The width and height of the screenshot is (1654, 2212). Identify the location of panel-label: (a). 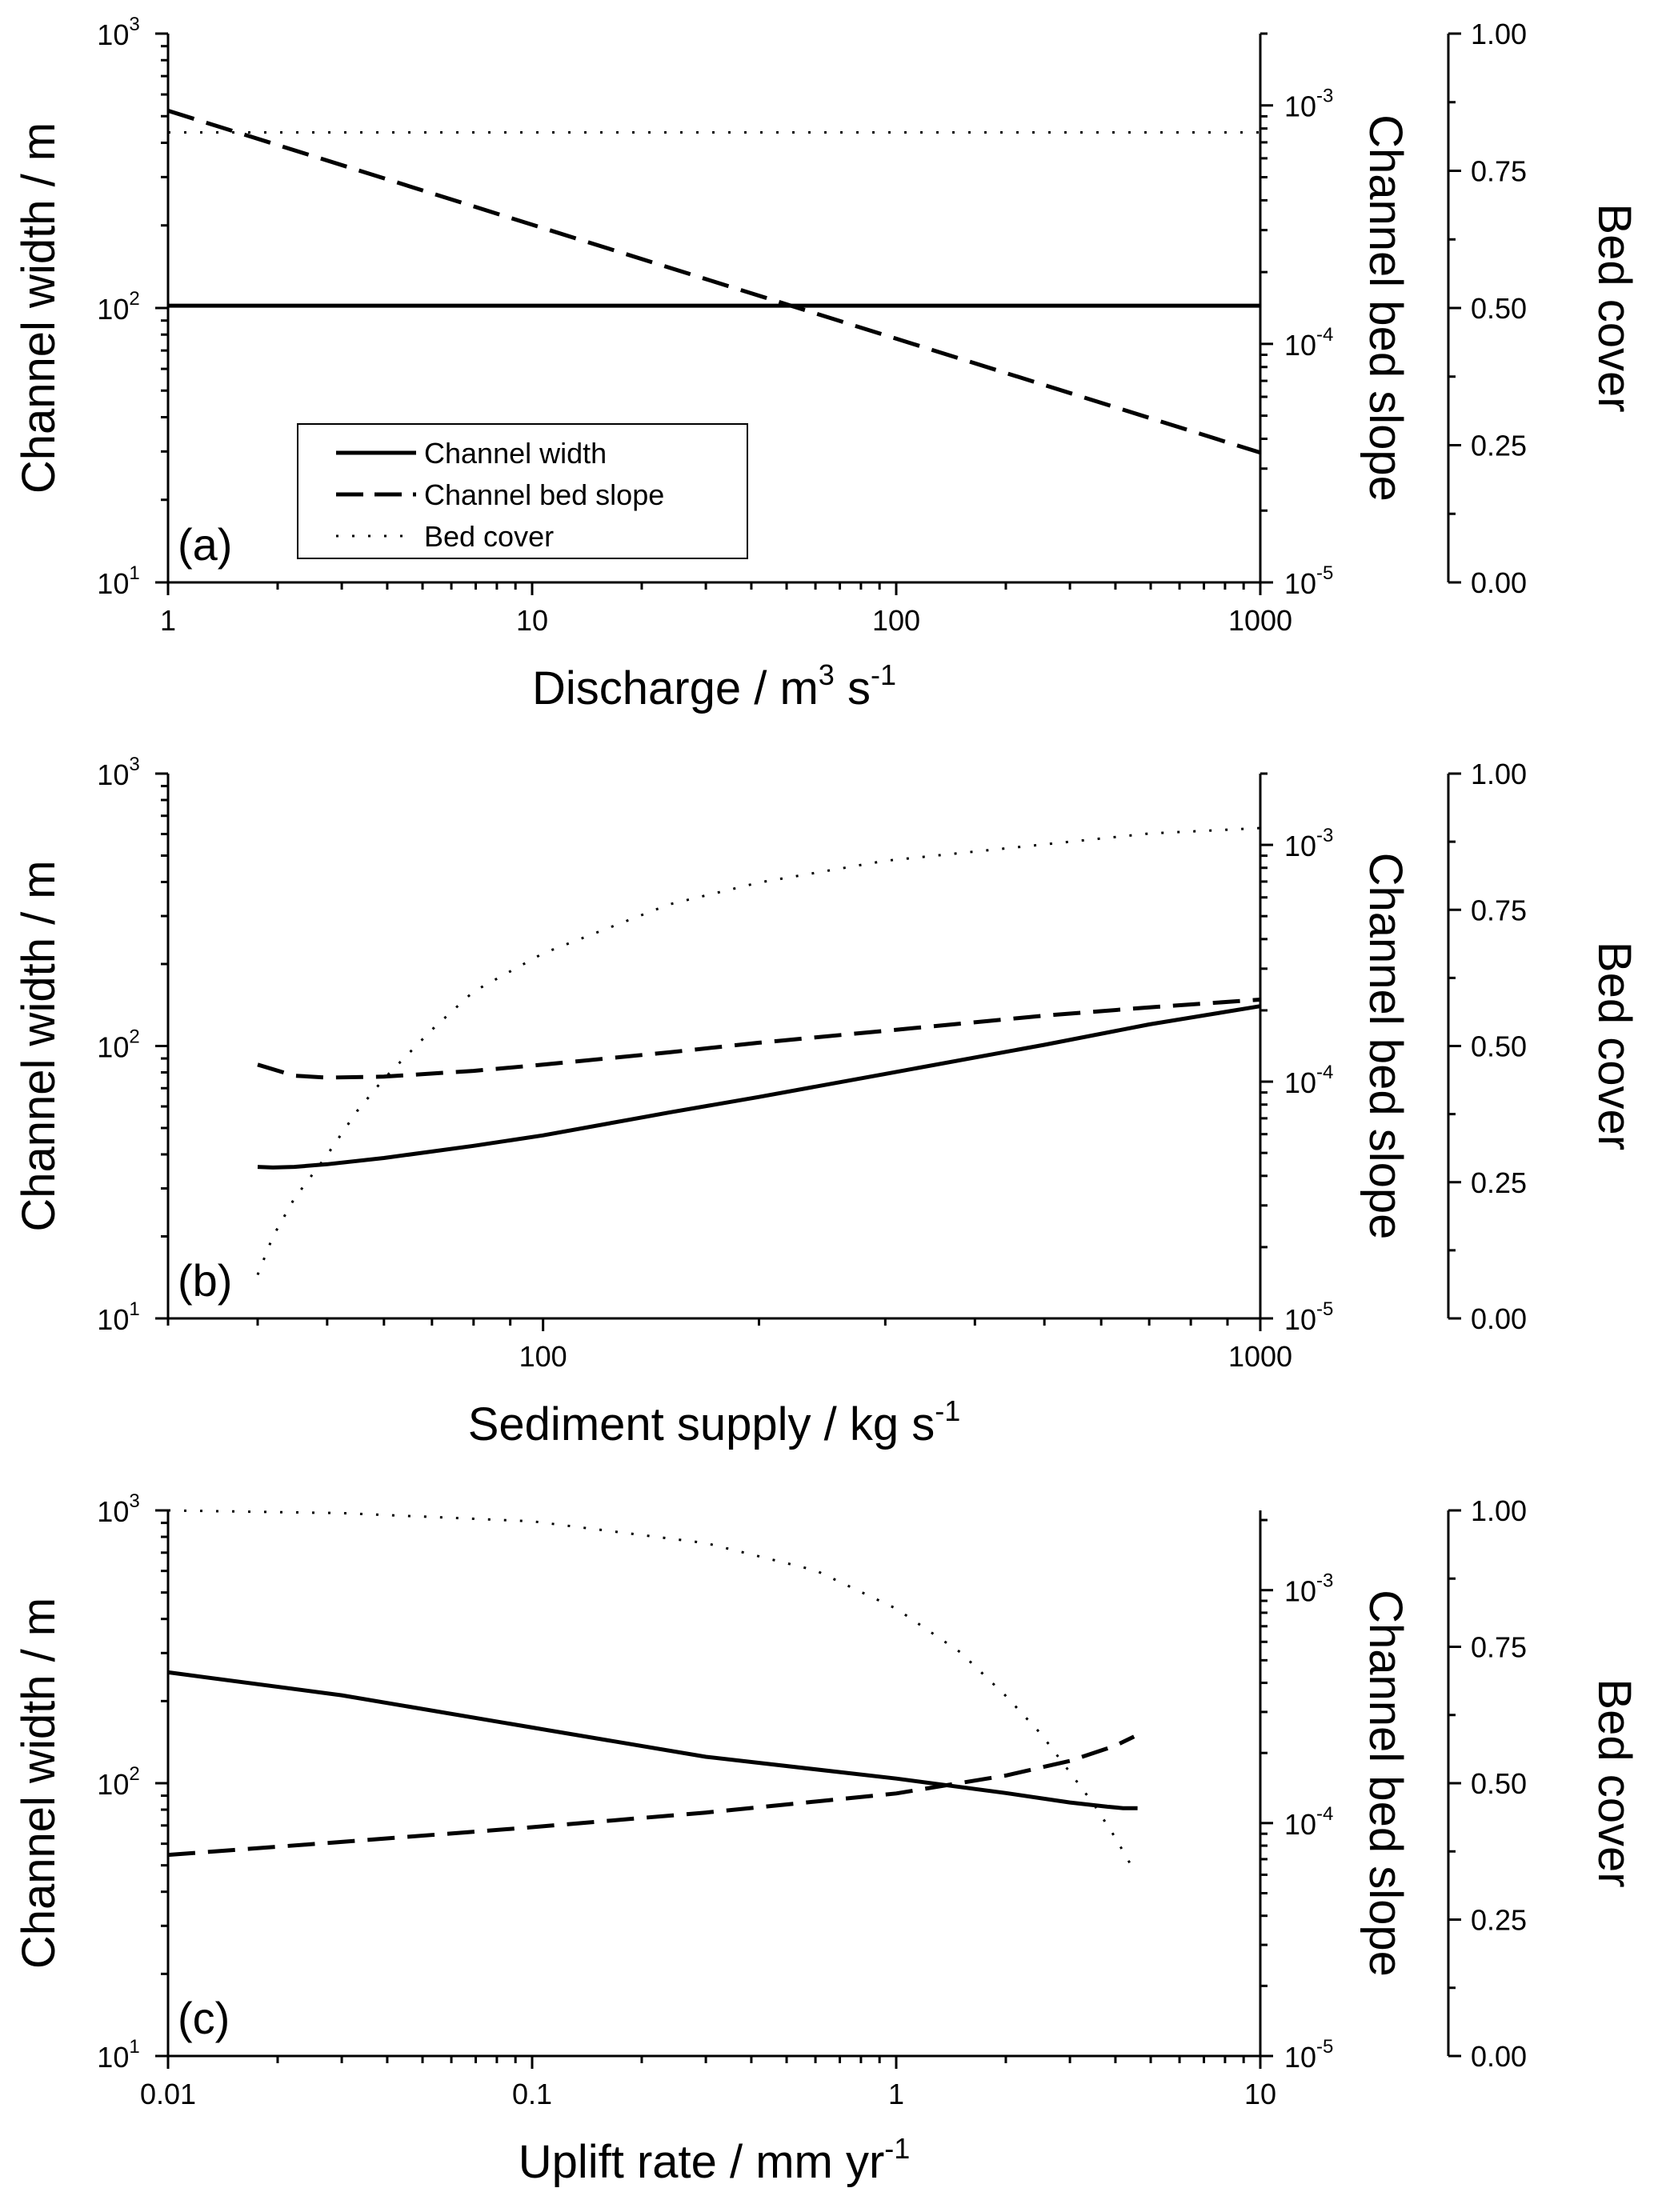
(205, 544).